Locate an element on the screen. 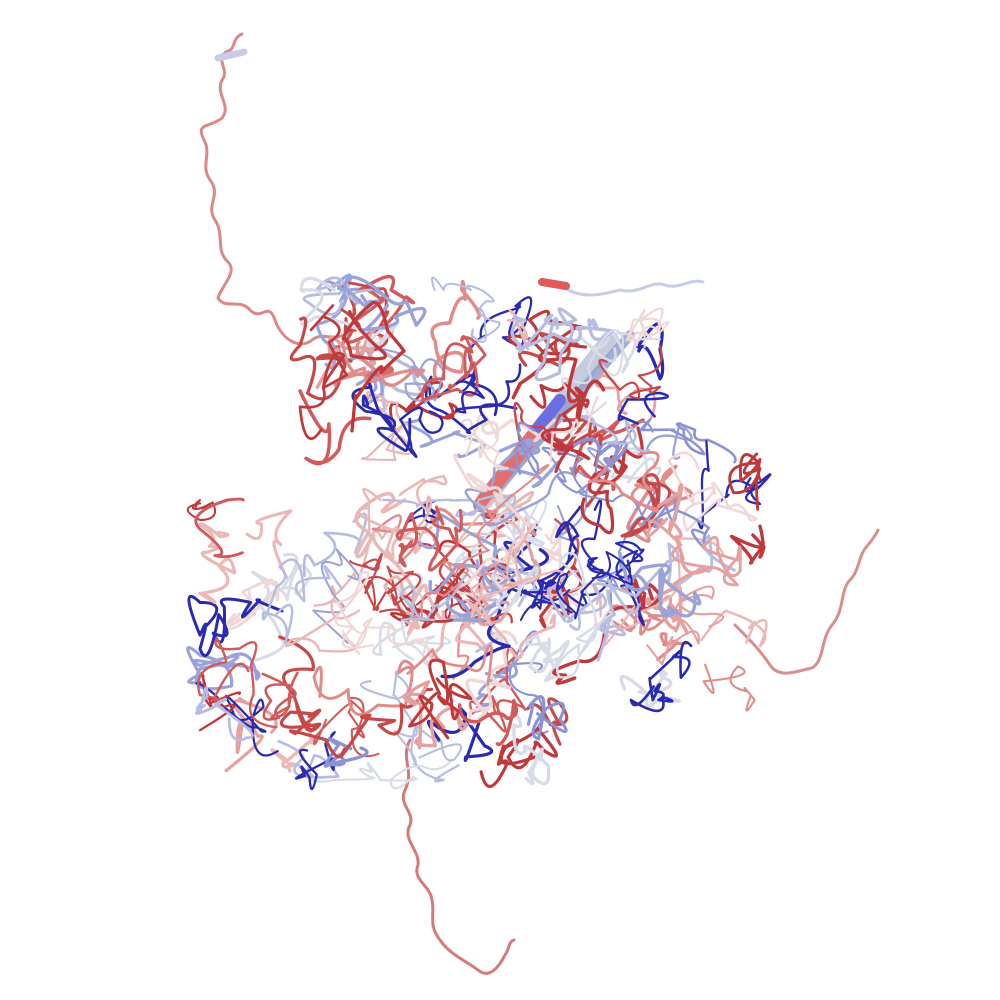 The image size is (1000, 1000). tail-right is located at coordinates (806, 601).